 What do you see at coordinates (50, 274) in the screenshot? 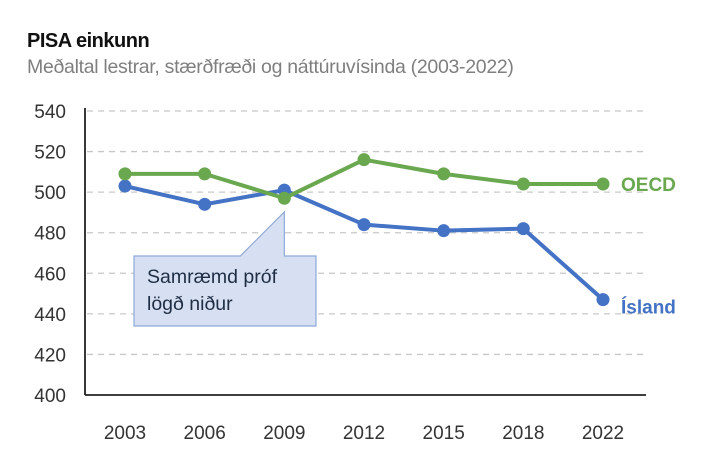
I see `y-tick-label: 460` at bounding box center [50, 274].